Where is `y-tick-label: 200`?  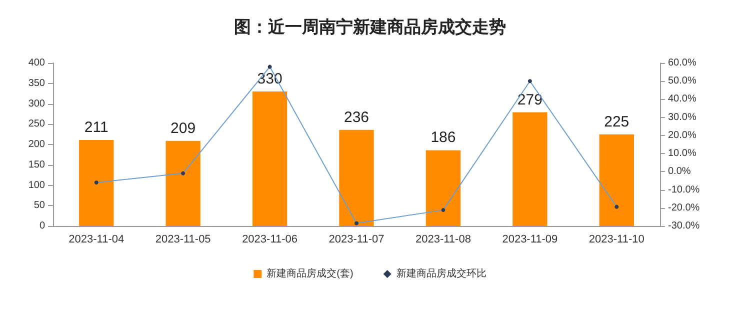
y-tick-label: 200 is located at coordinates (37, 144).